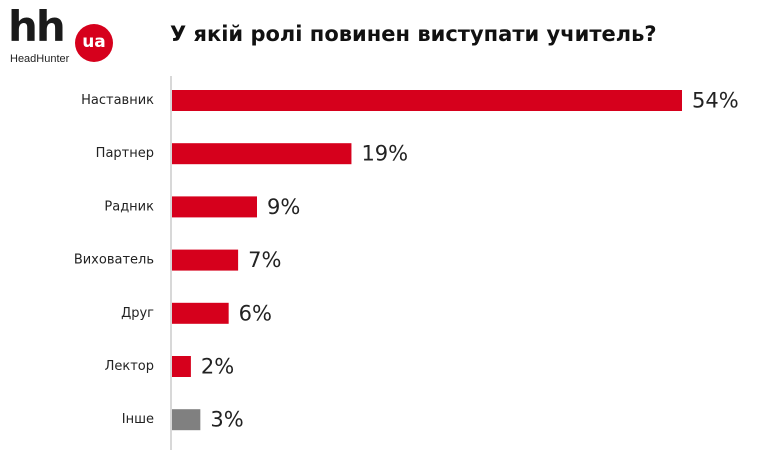  What do you see at coordinates (413, 34) in the screenshot?
I see `chart-title: У якій ролі повинен виступати учитель?` at bounding box center [413, 34].